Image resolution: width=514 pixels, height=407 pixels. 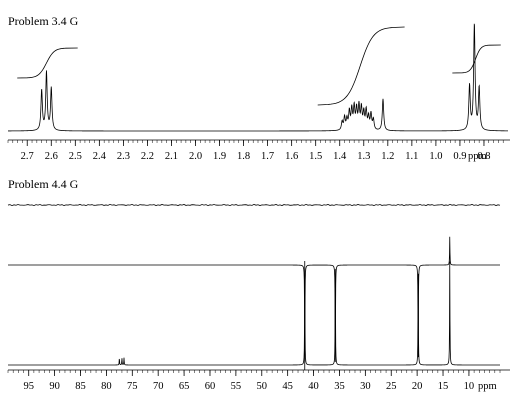 What do you see at coordinates (365, 386) in the screenshot?
I see `x-tick-label: 30` at bounding box center [365, 386].